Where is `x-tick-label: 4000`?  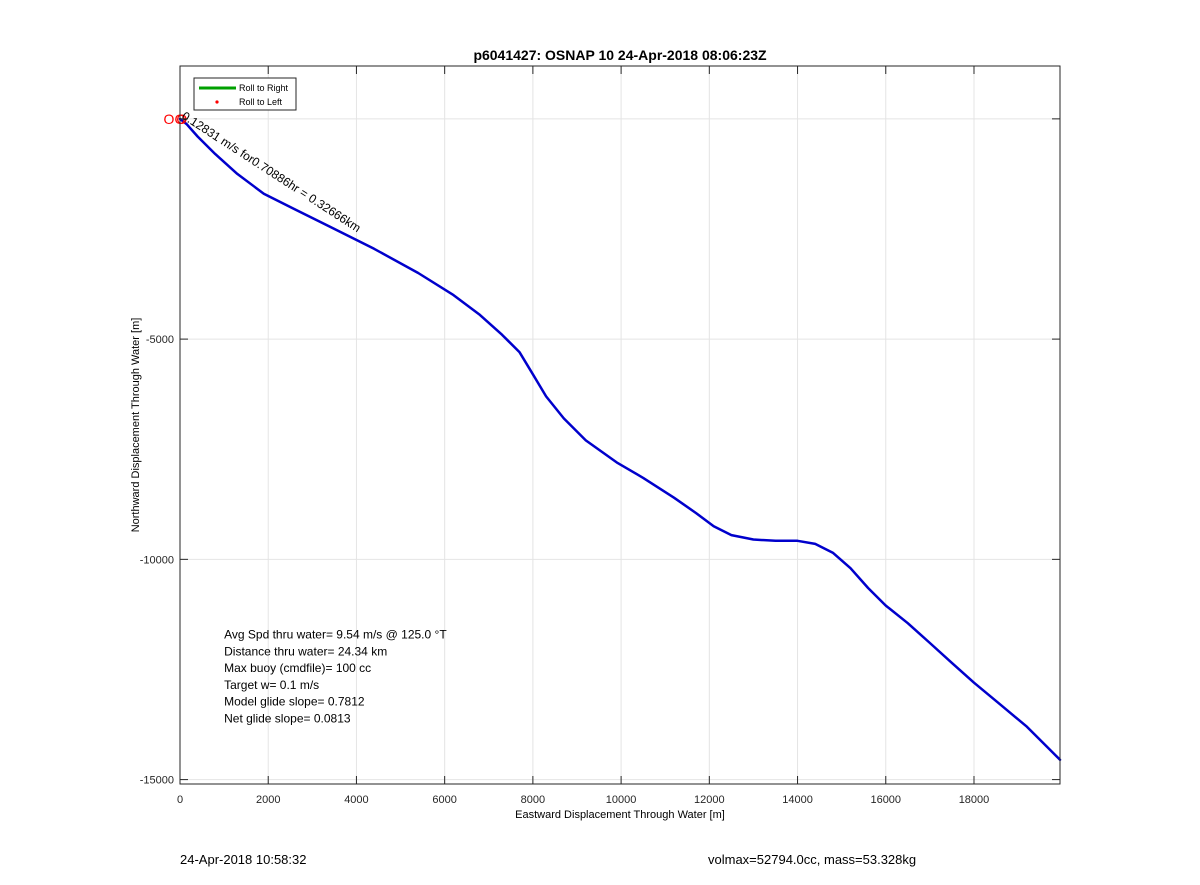
x-tick-label: 4000 is located at coordinates (356, 800).